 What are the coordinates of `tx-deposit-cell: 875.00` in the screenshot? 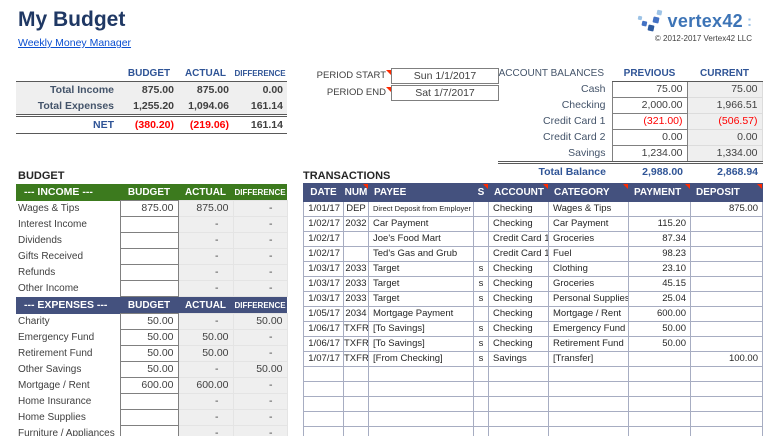 It's located at (726, 209).